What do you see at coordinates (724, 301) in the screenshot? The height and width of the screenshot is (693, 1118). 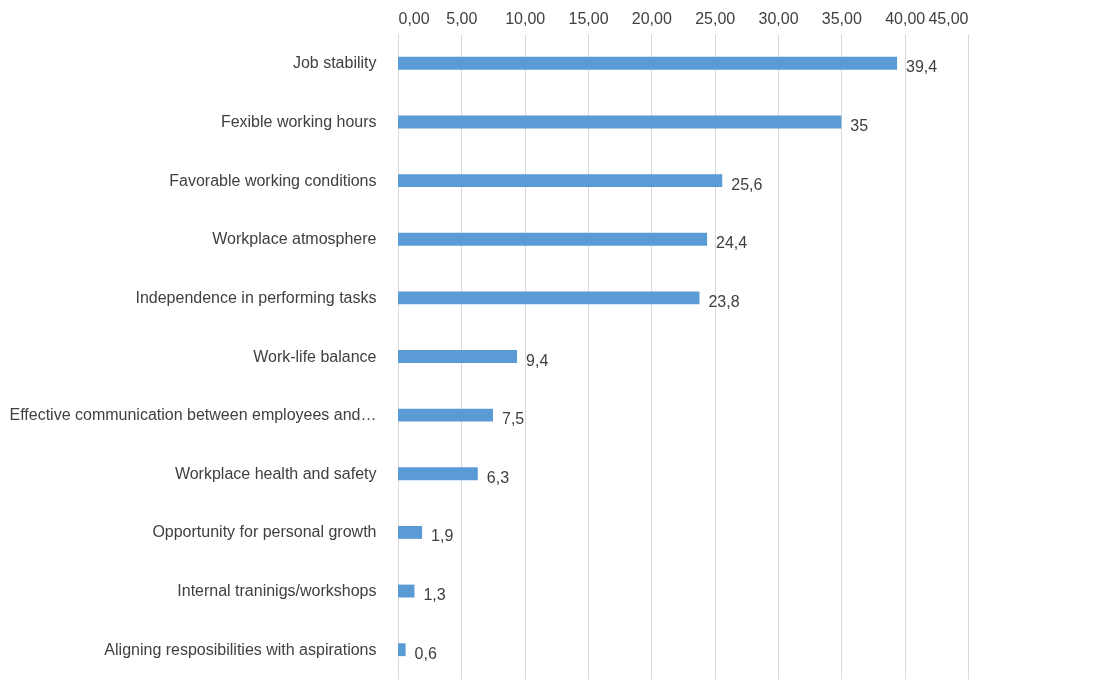 I see `data-label: 23,8` at bounding box center [724, 301].